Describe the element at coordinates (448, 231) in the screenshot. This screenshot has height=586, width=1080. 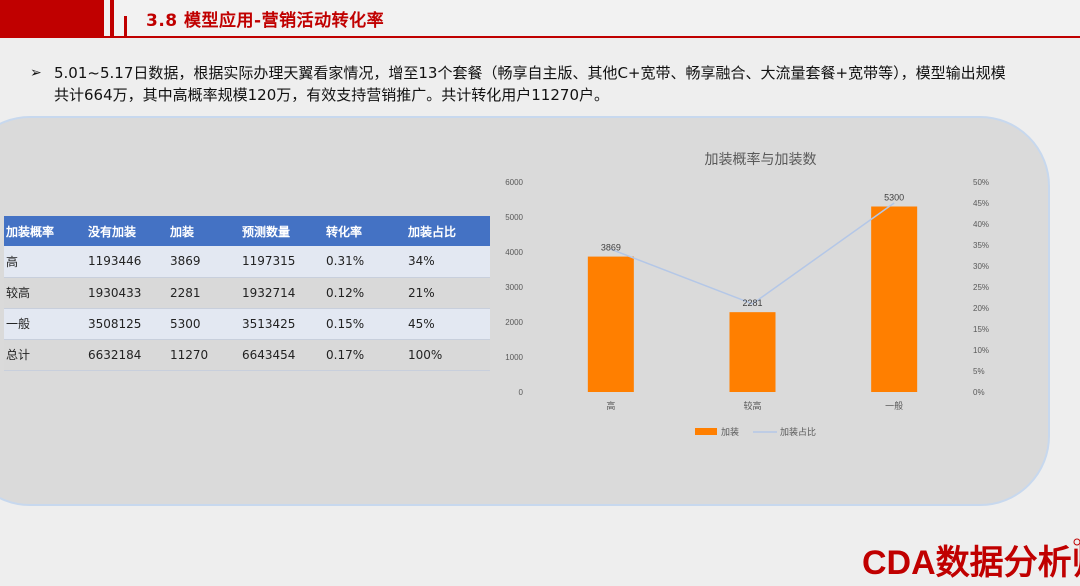
I see `col-header: 加装占比` at that location.